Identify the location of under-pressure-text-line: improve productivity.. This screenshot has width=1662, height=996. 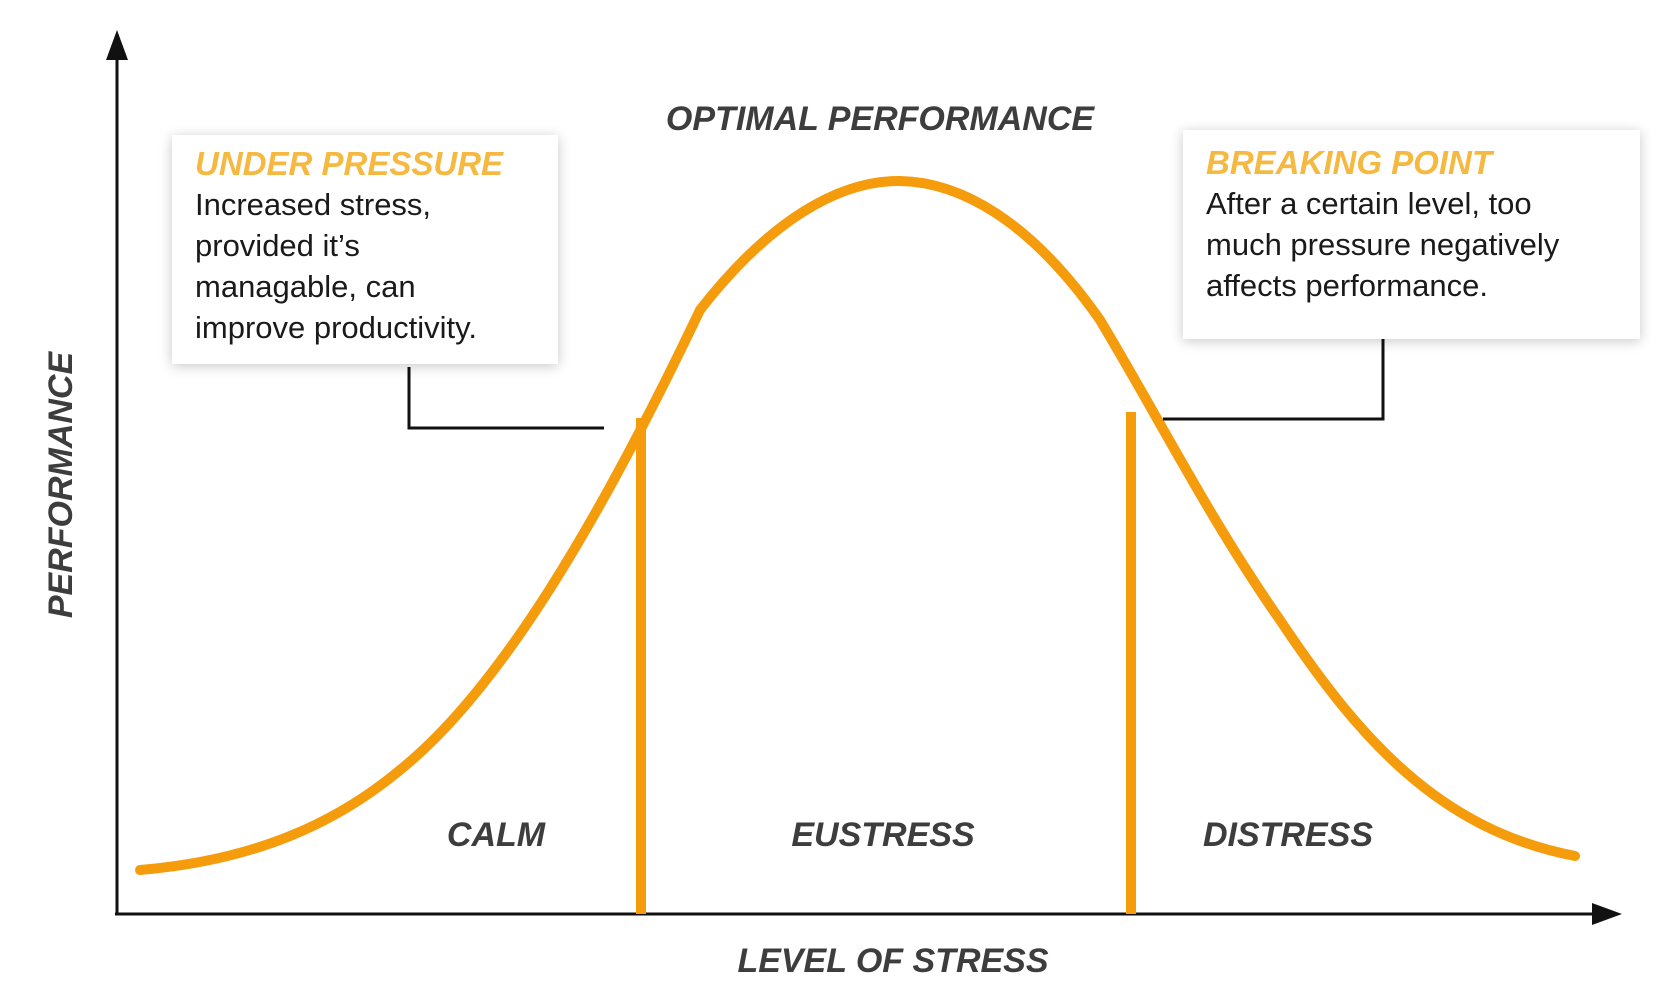
(336, 327).